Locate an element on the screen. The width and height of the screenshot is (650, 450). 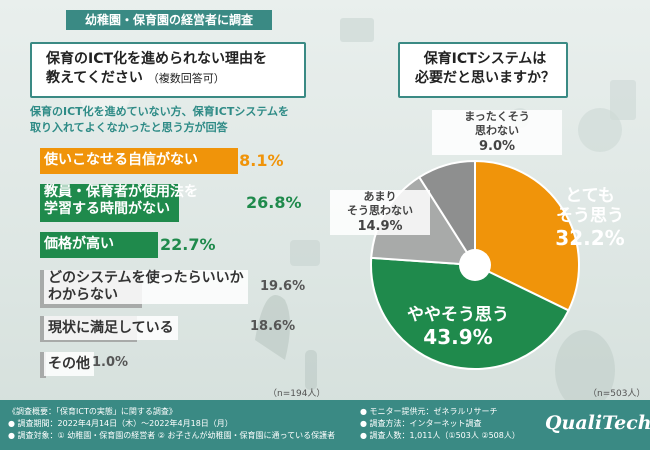
pie-label-text: あまり is located at coordinates (380, 197).